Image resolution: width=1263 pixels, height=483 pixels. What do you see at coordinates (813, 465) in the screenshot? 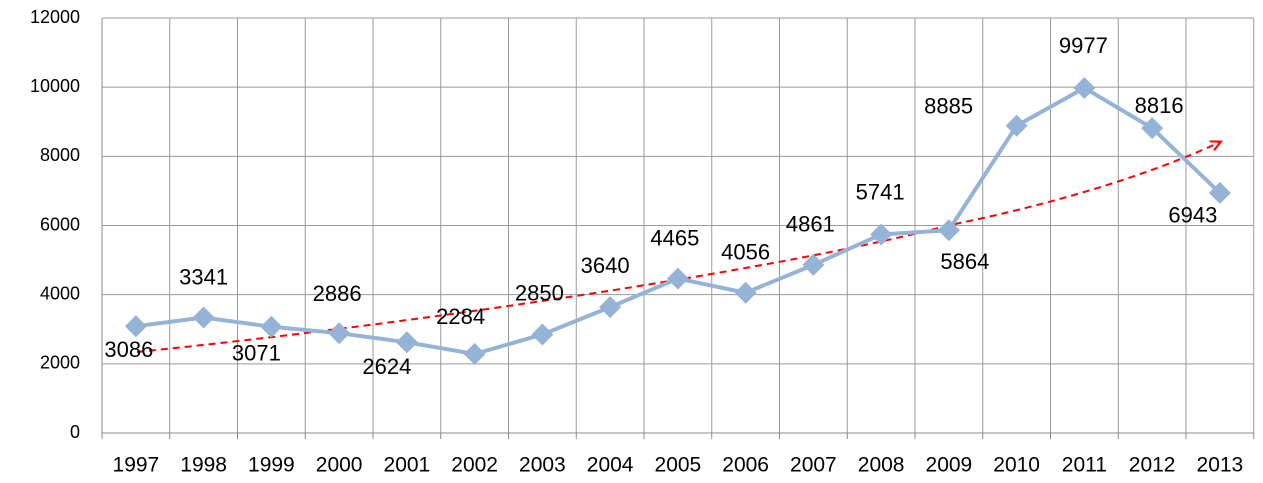
I see `x-tick-label: 2007` at bounding box center [813, 465].